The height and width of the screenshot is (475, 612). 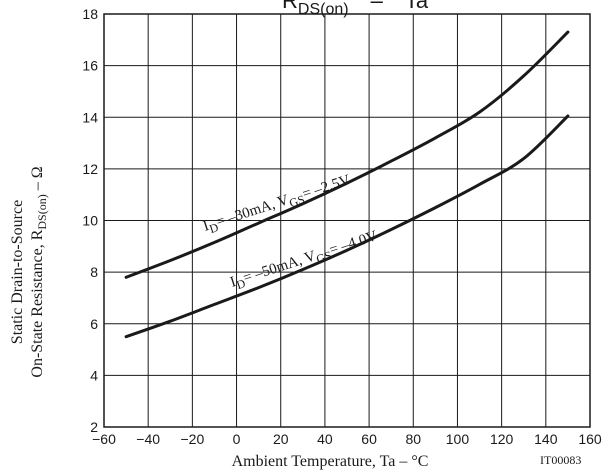 I want to click on x-tick-label: −20, so click(x=192, y=439).